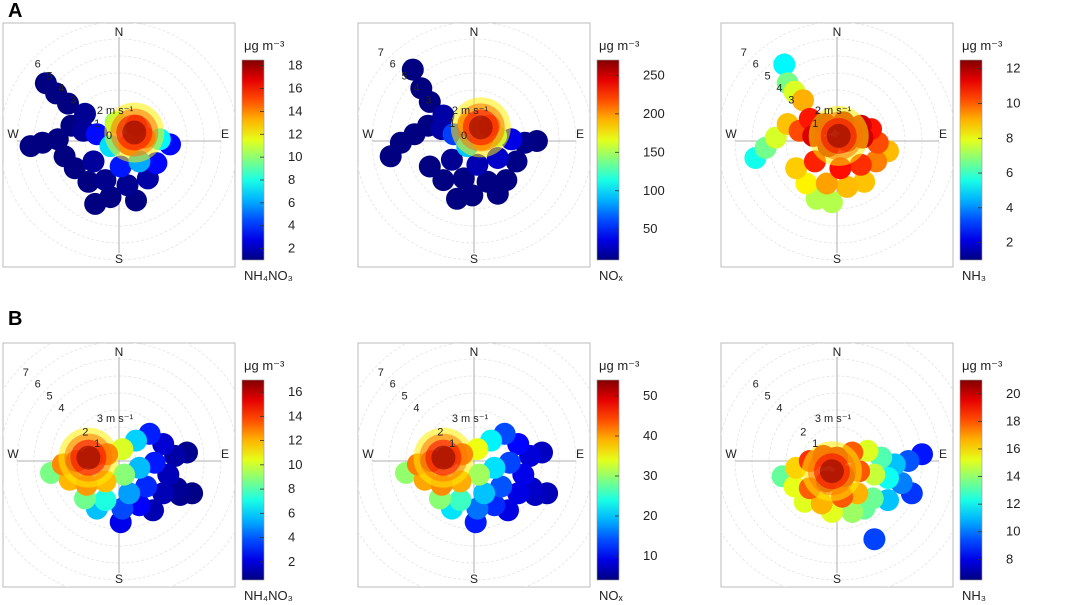 This screenshot has height=605, width=1065. I want to click on direction-label: S, so click(474, 259).